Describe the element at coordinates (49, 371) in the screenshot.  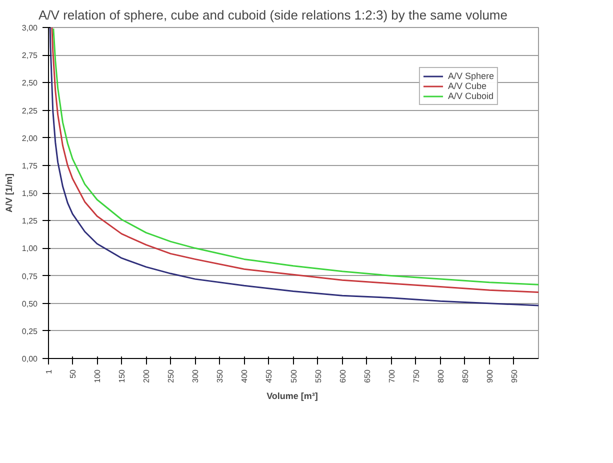
I see `x-tick-label: 1` at that location.